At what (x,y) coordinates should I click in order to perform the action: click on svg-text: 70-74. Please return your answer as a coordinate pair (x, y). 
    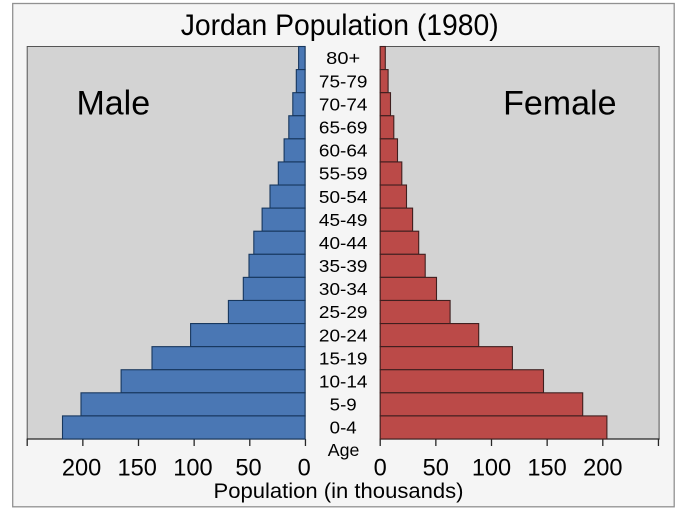
    Looking at the image, I should click on (343, 104).